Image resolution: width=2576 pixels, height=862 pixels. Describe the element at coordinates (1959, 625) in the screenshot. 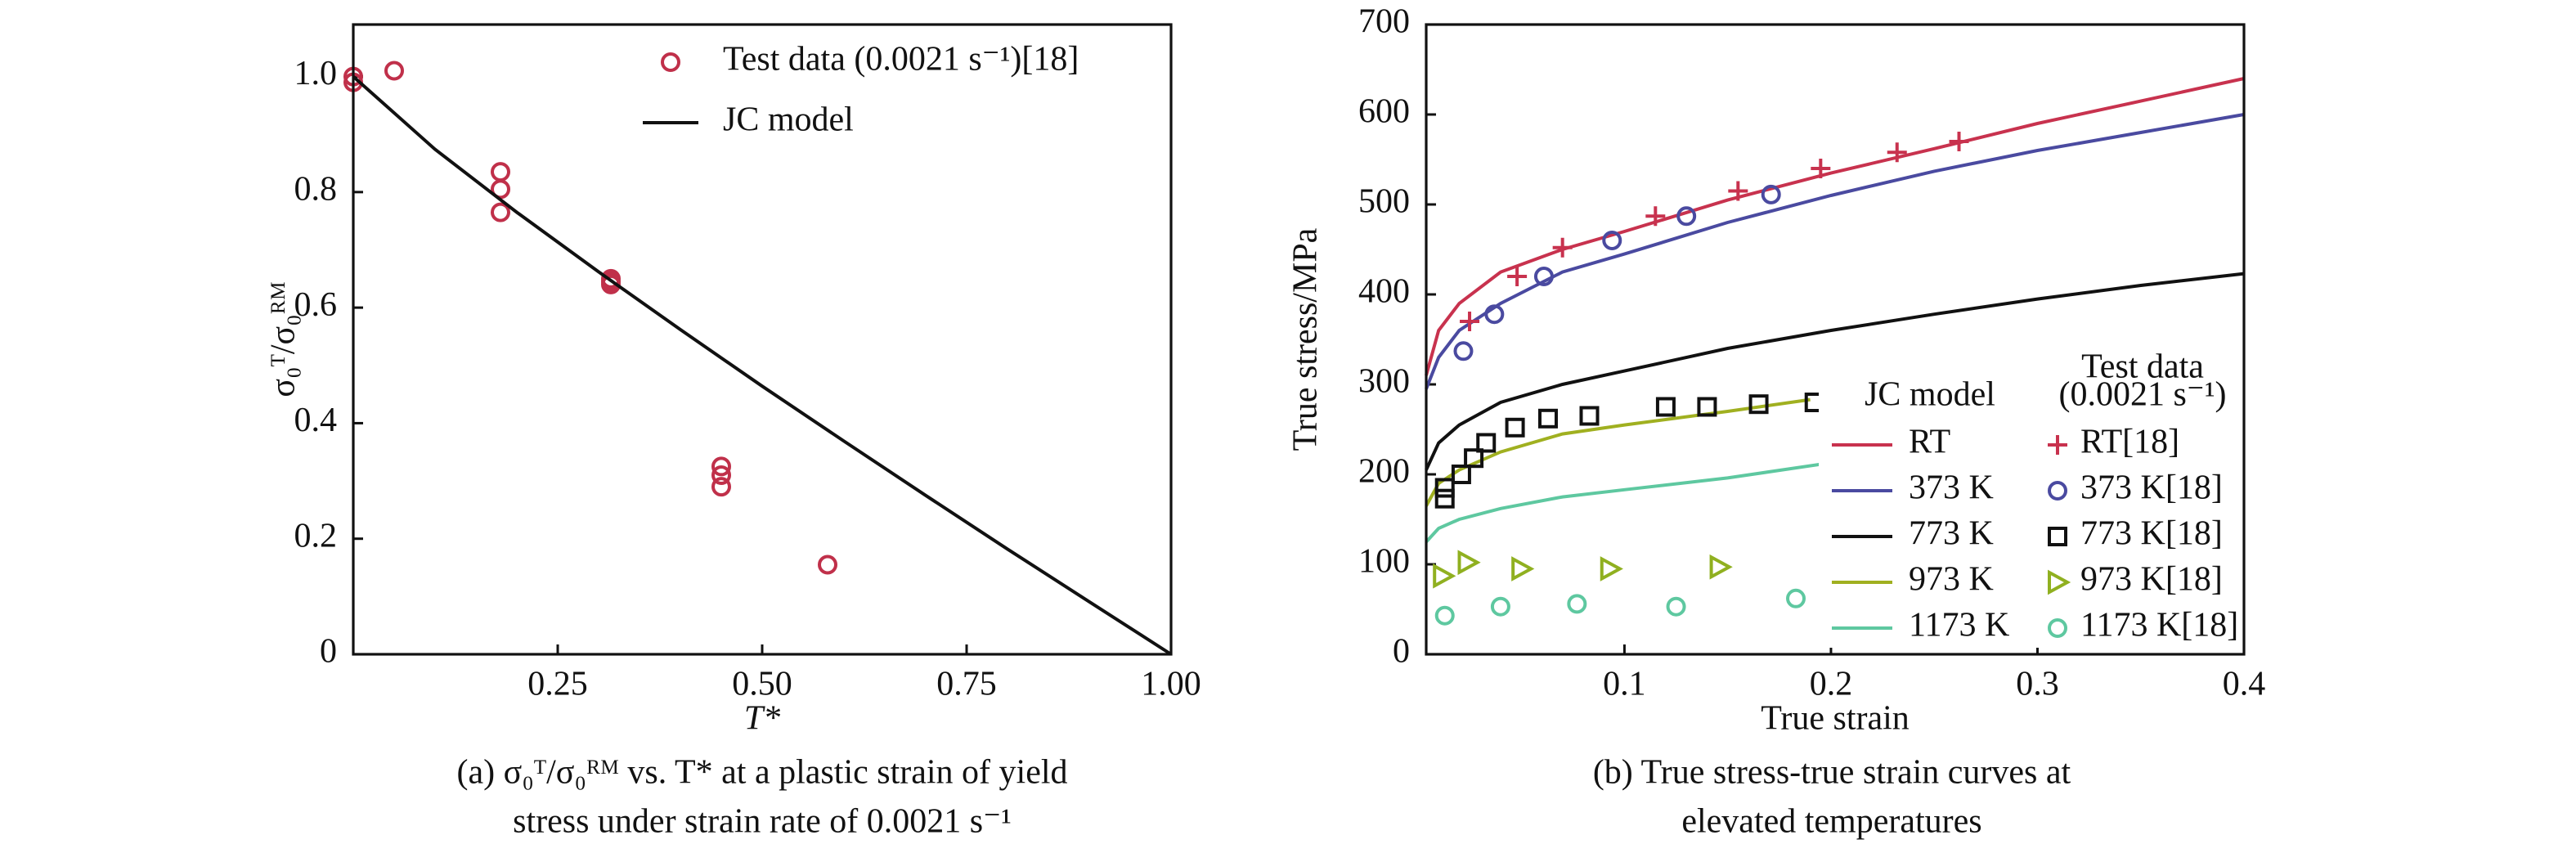

I see `legend-label: 1173 K` at that location.